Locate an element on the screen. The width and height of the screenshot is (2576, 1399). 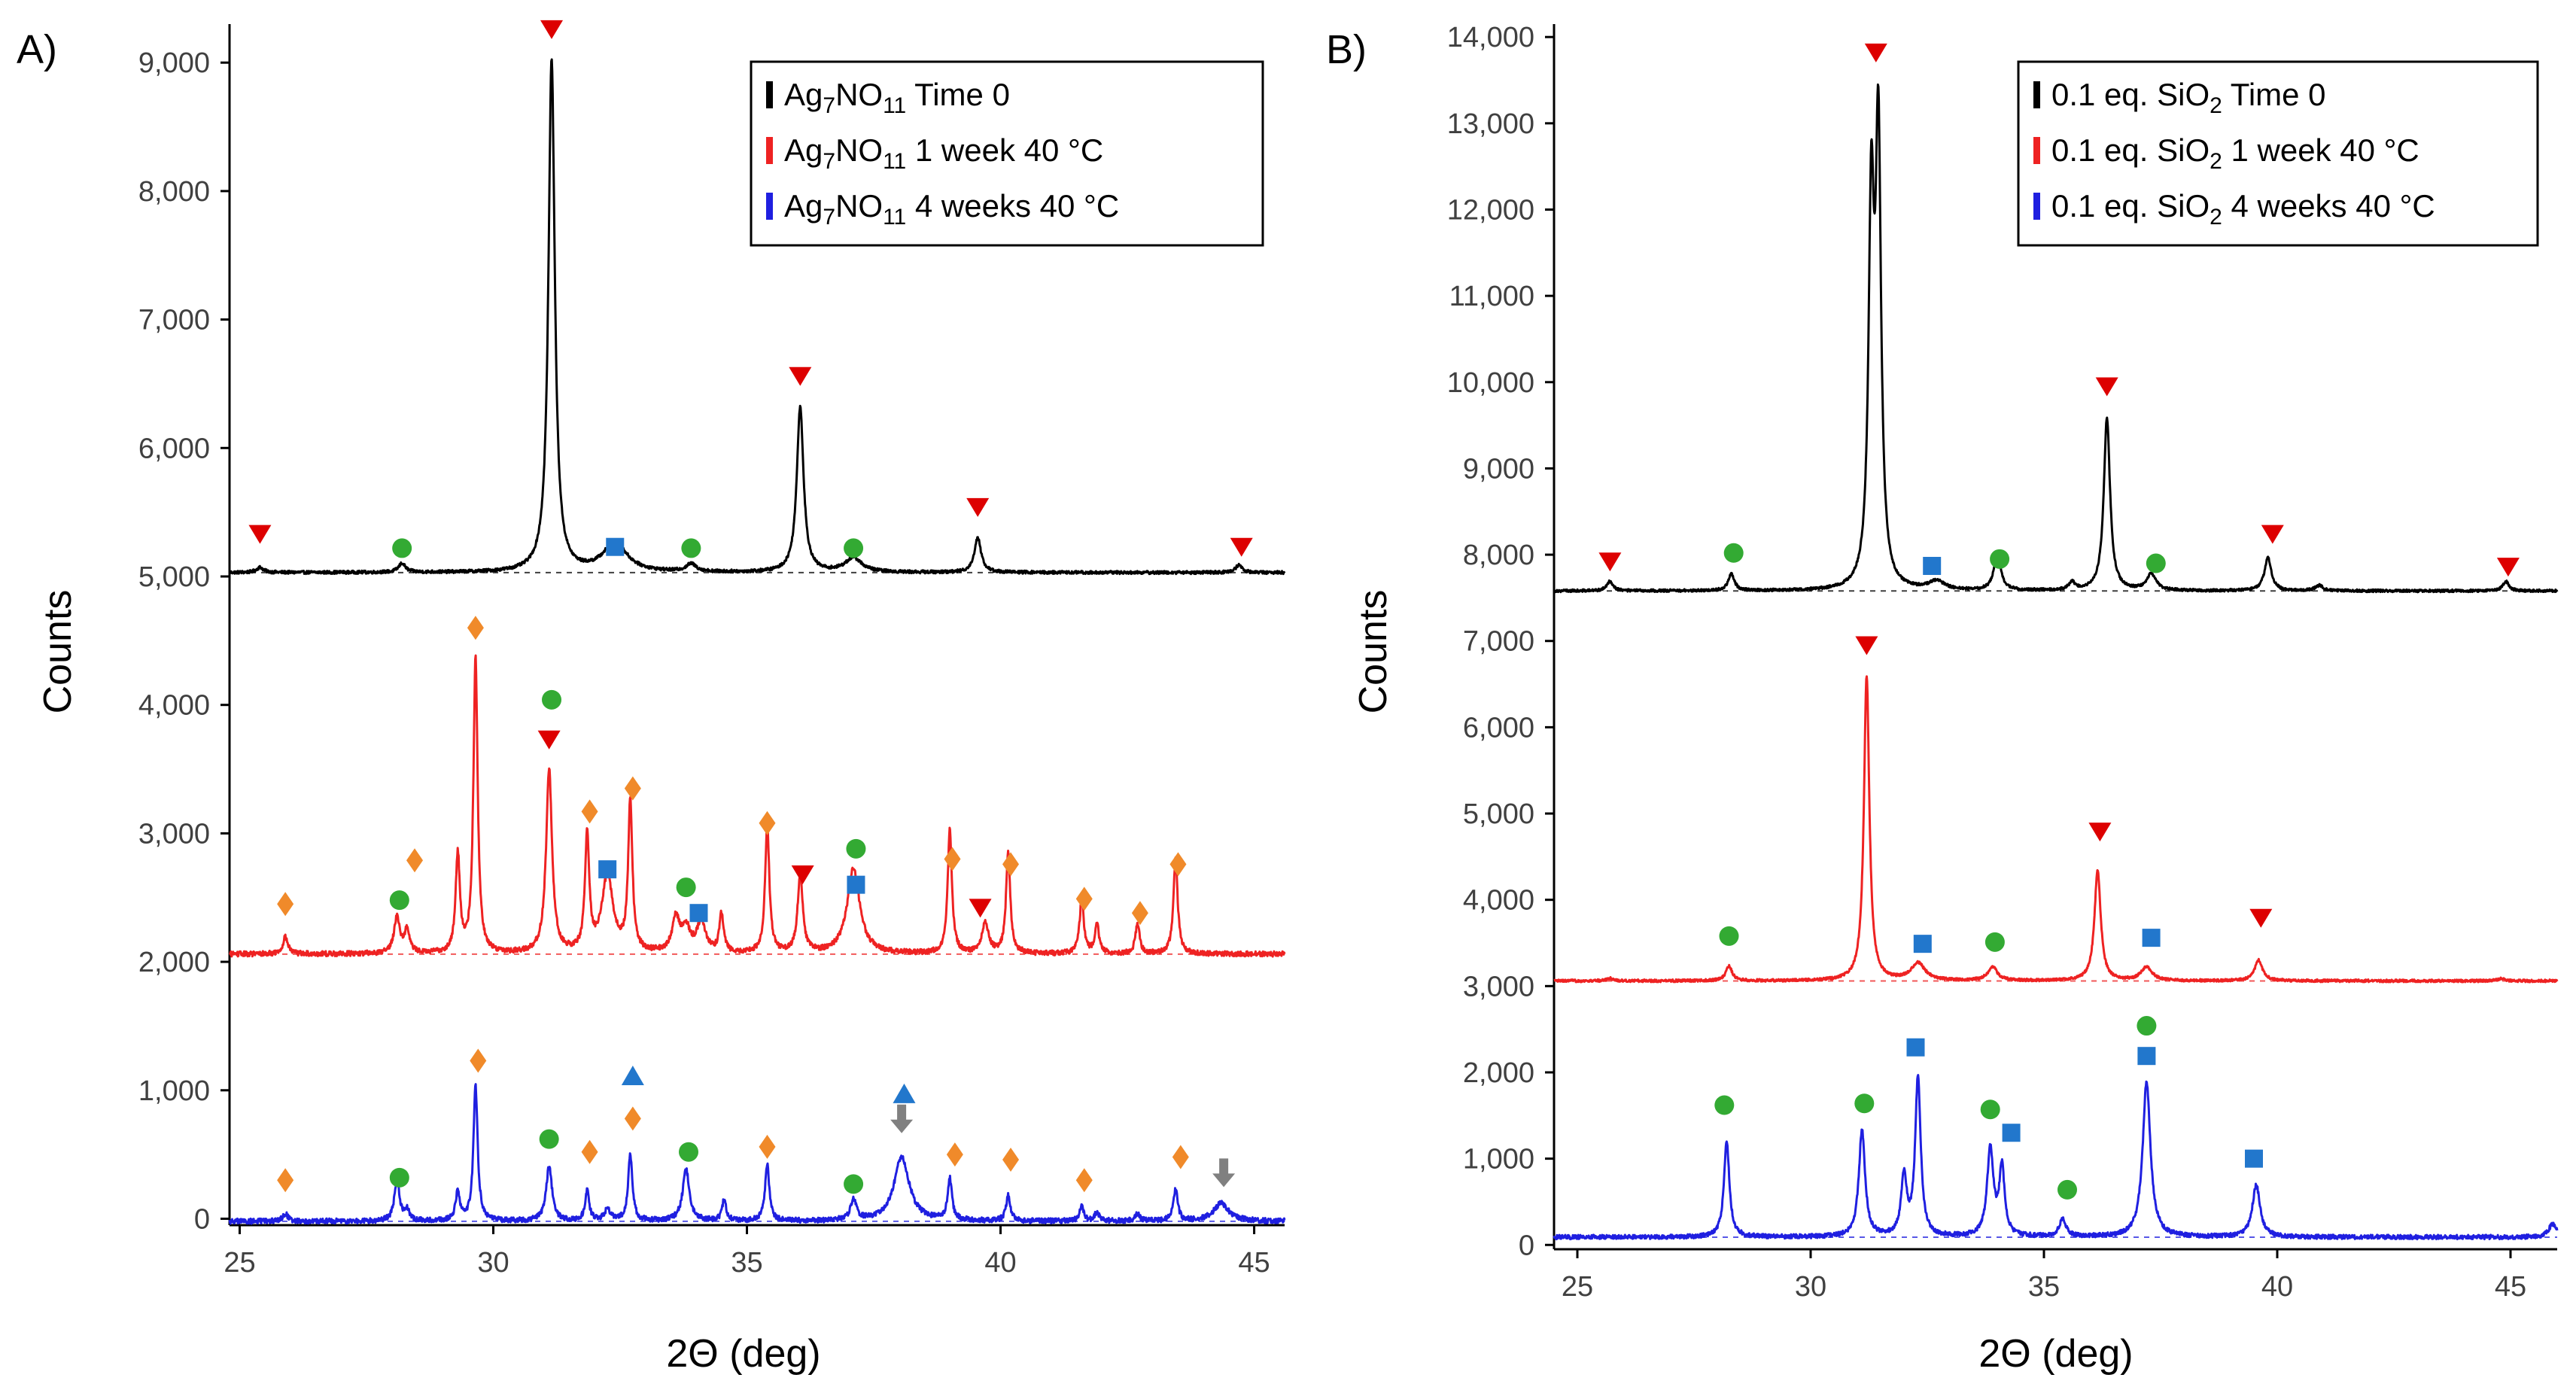
y-tick-label: 12,000 is located at coordinates (1490, 210).